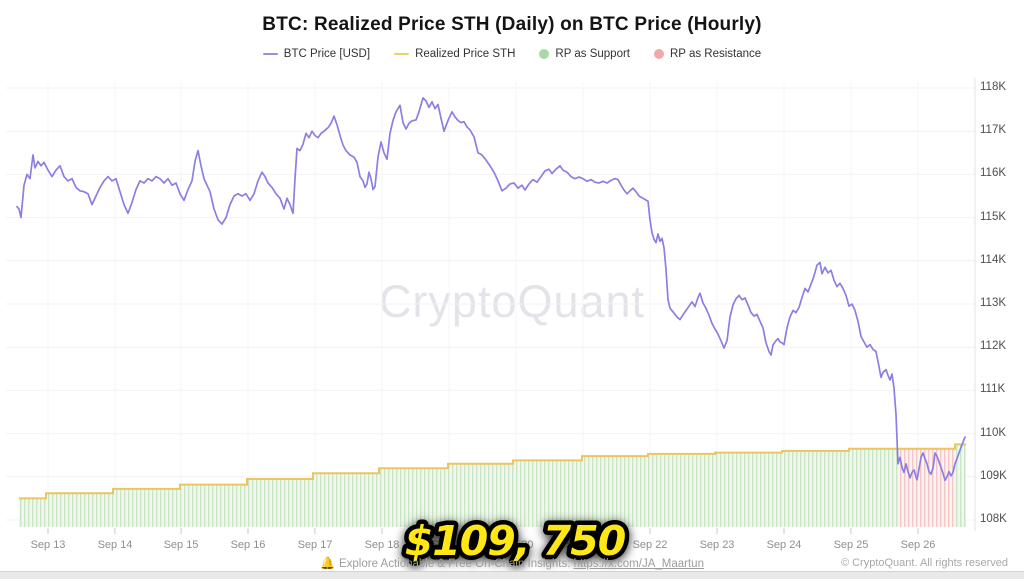  I want to click on y-axis-label: 114K, so click(993, 259).